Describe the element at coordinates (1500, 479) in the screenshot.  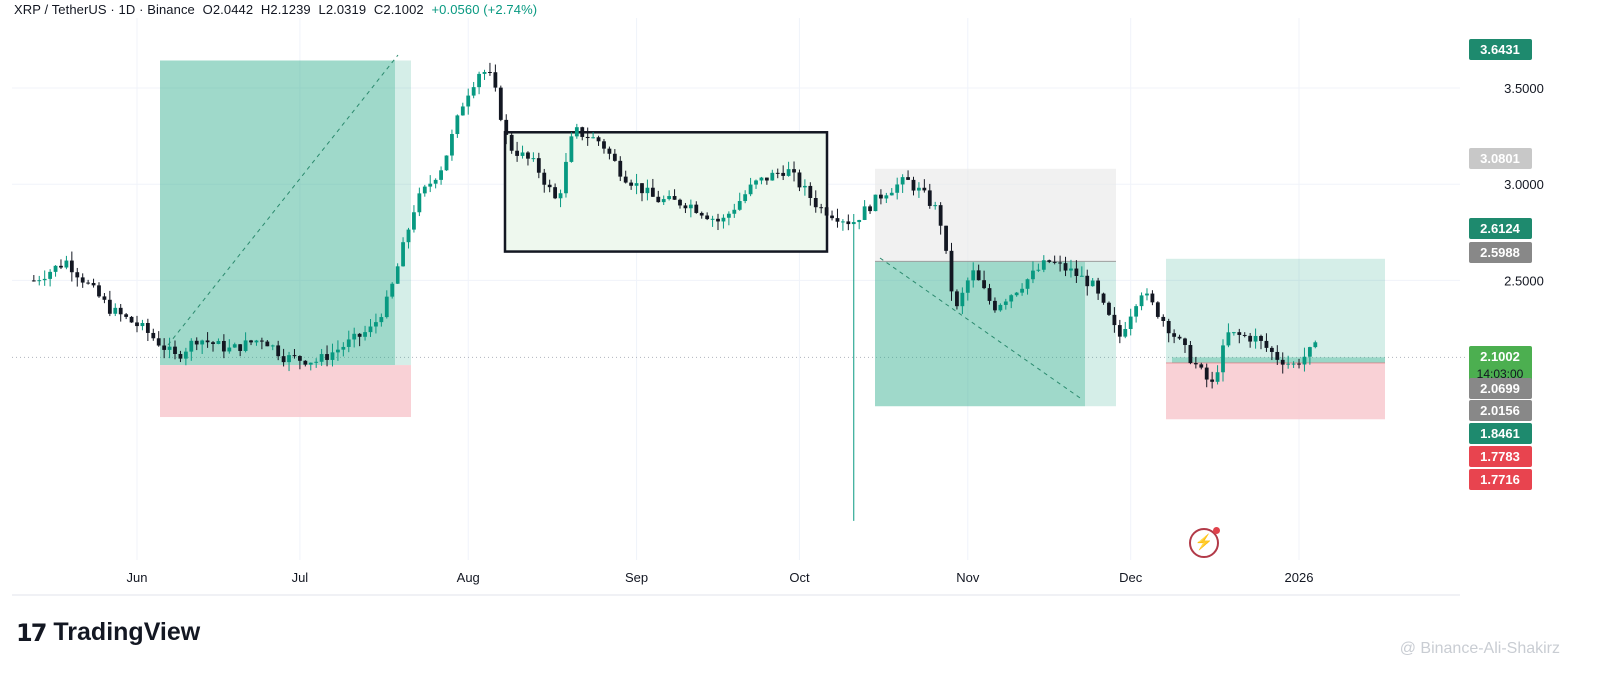
I see `price-label-1.7716: 1.7716` at that location.